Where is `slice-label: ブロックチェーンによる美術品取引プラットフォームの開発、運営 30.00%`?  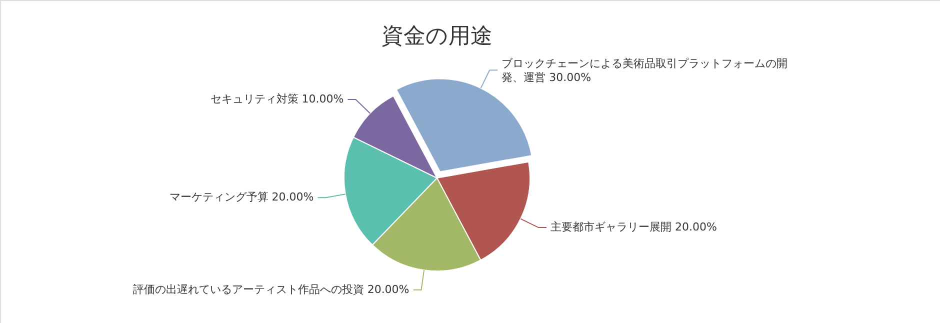
slice-label: ブロックチェーンによる美術品取引プラットフォームの開発、運営 30.00% is located at coordinates (645, 70).